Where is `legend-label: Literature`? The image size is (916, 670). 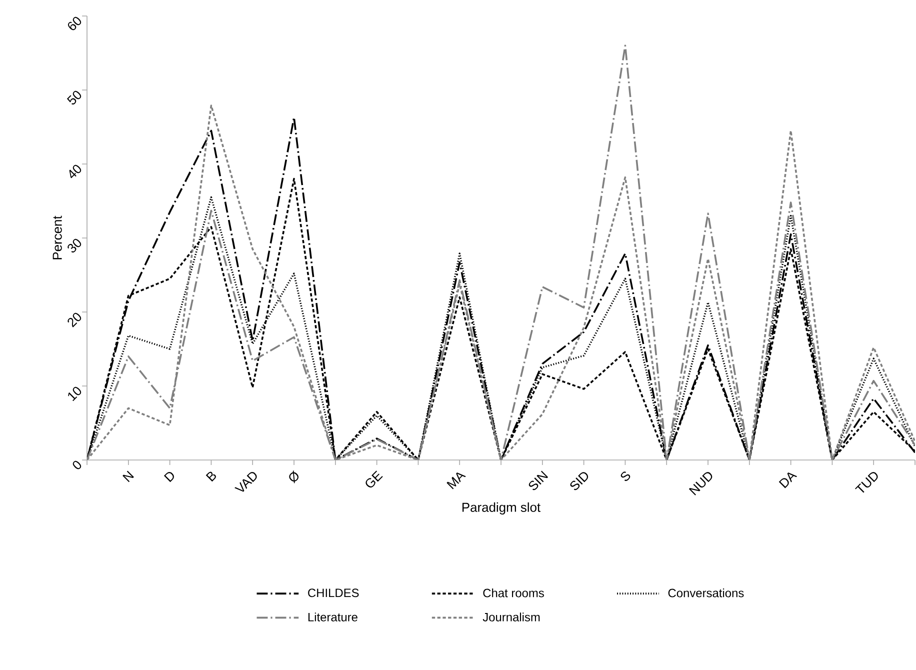 legend-label: Literature is located at coordinates (333, 617).